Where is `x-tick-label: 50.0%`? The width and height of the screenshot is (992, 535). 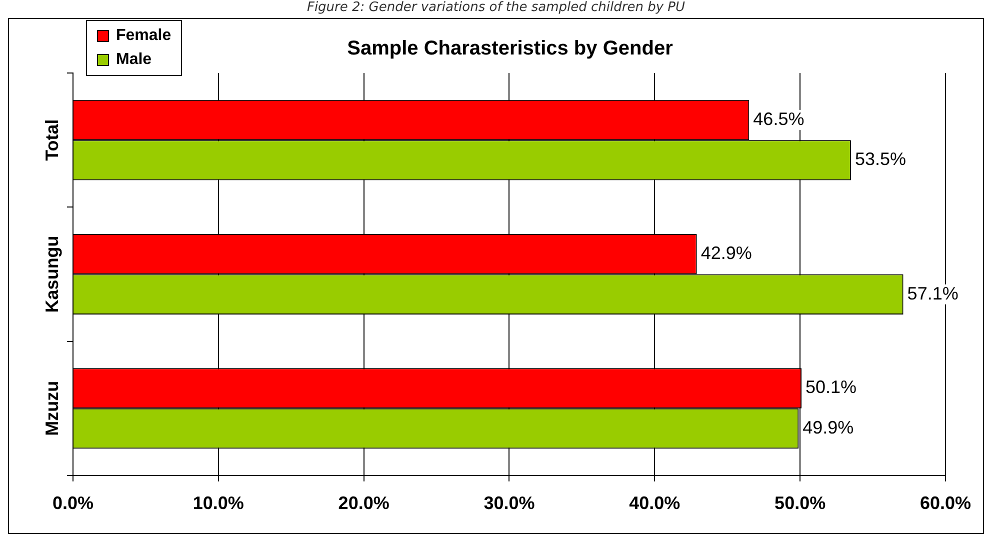
x-tick-label: 50.0% is located at coordinates (800, 503).